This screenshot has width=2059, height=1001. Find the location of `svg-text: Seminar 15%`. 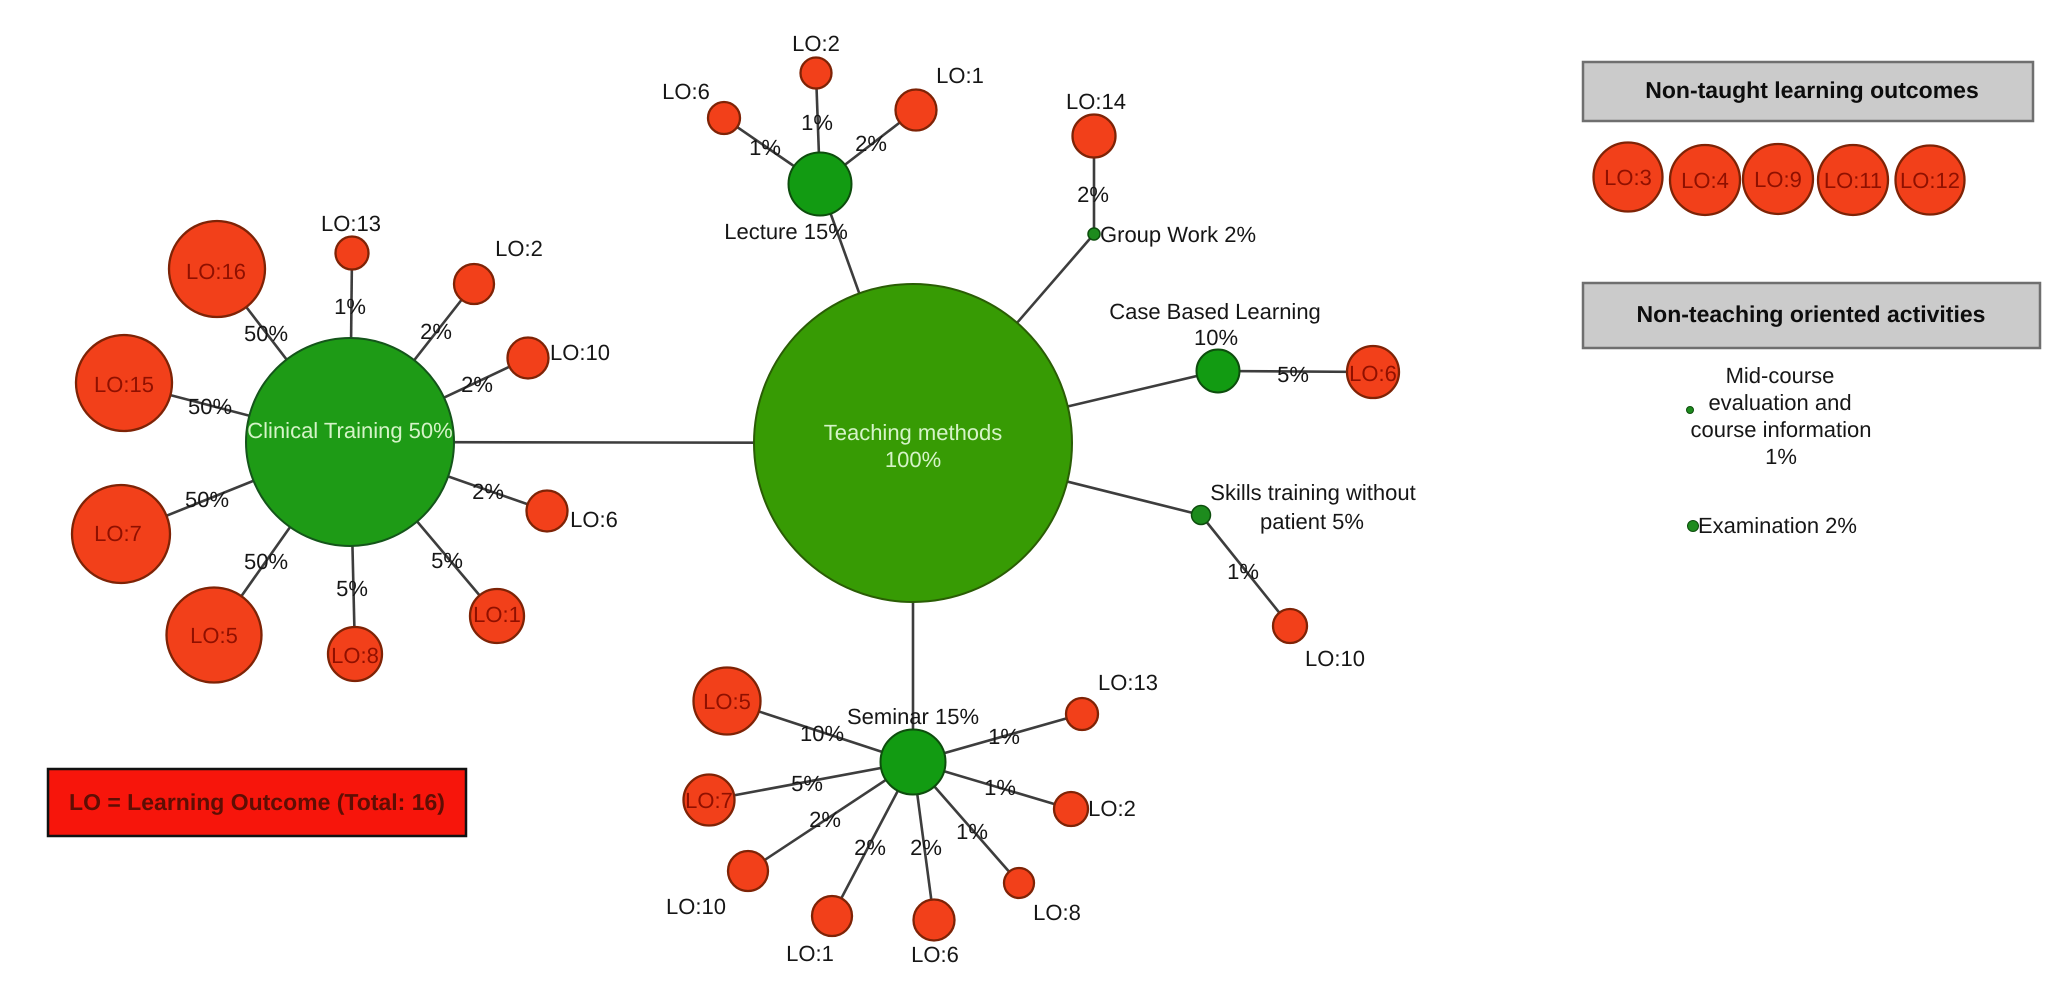

svg-text: Seminar 15% is located at coordinates (913, 716).